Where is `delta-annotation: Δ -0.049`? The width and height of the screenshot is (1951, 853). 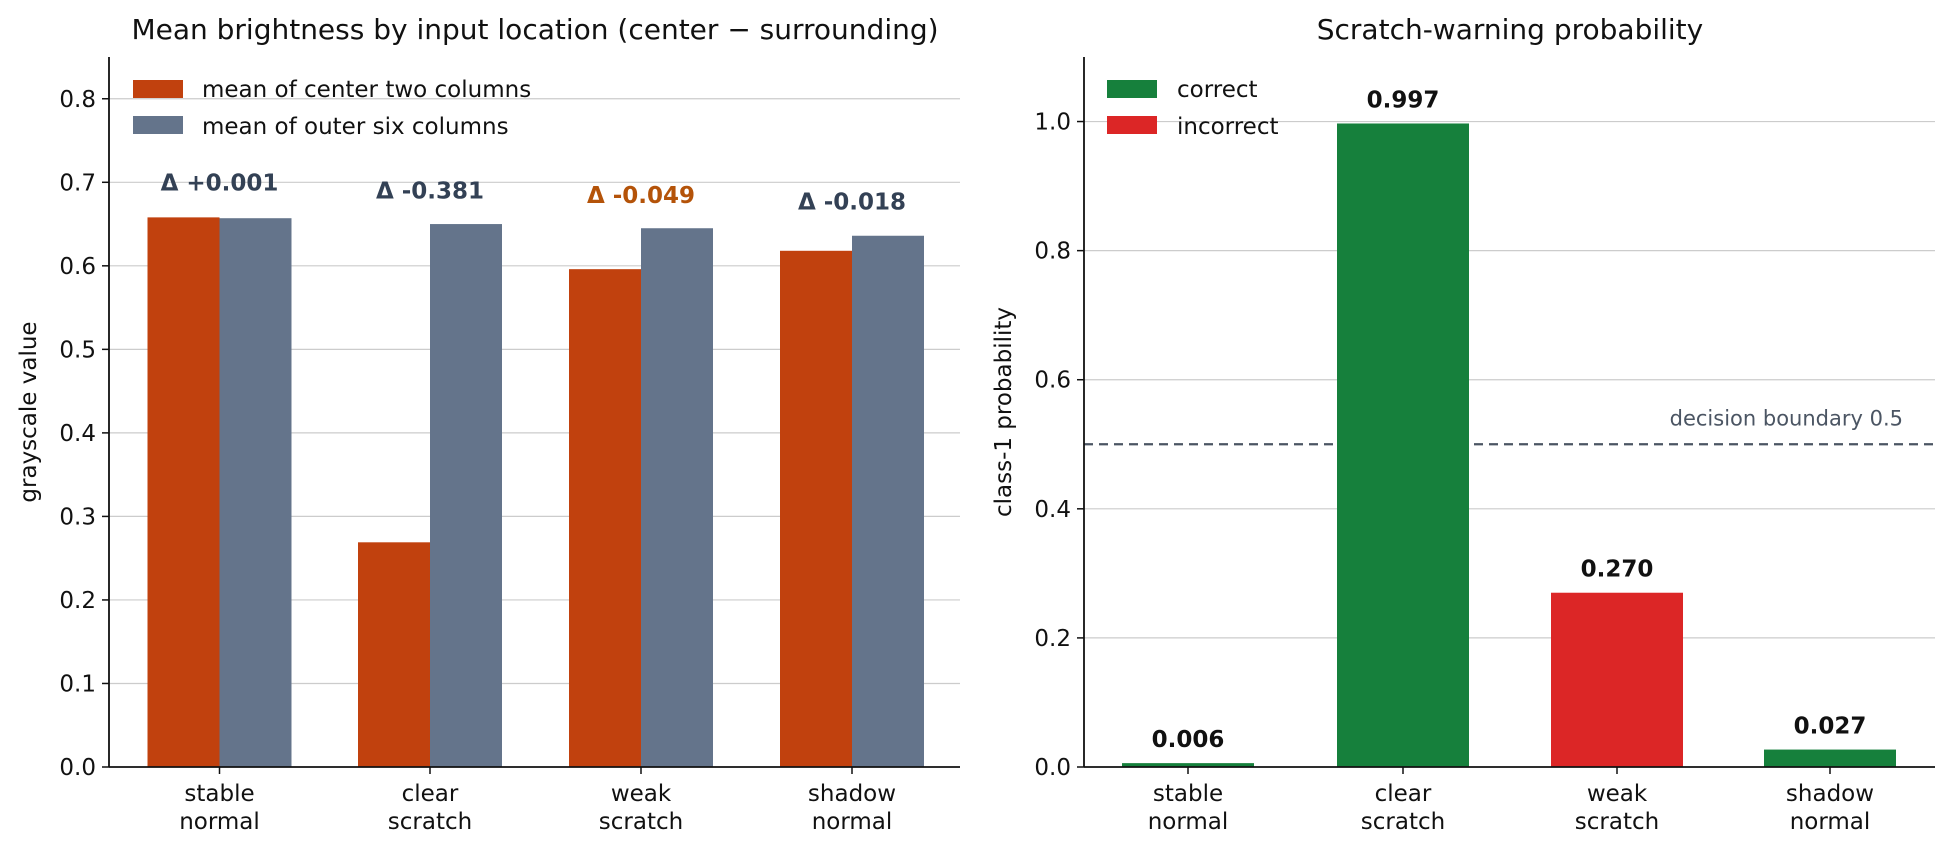 delta-annotation: Δ -0.049 is located at coordinates (641, 196).